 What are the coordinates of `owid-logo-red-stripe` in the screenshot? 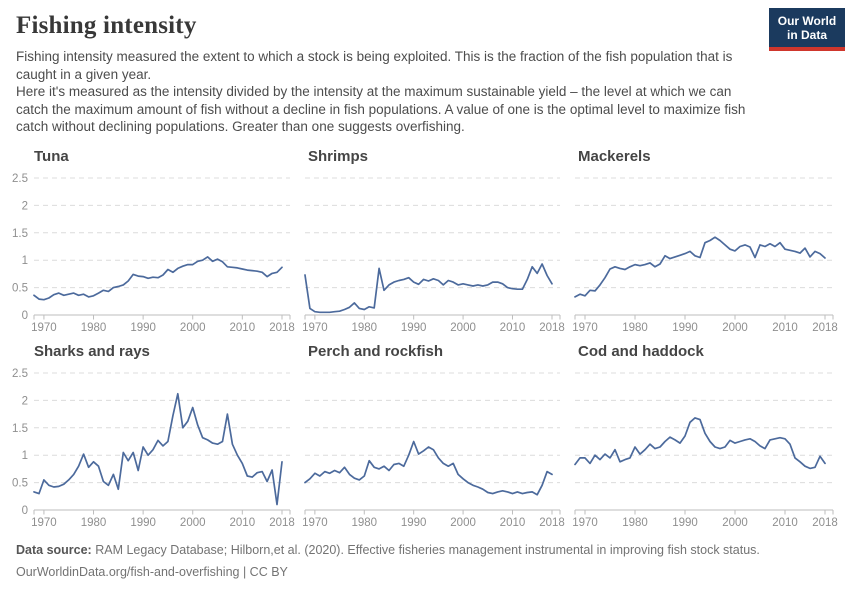 It's located at (807, 49).